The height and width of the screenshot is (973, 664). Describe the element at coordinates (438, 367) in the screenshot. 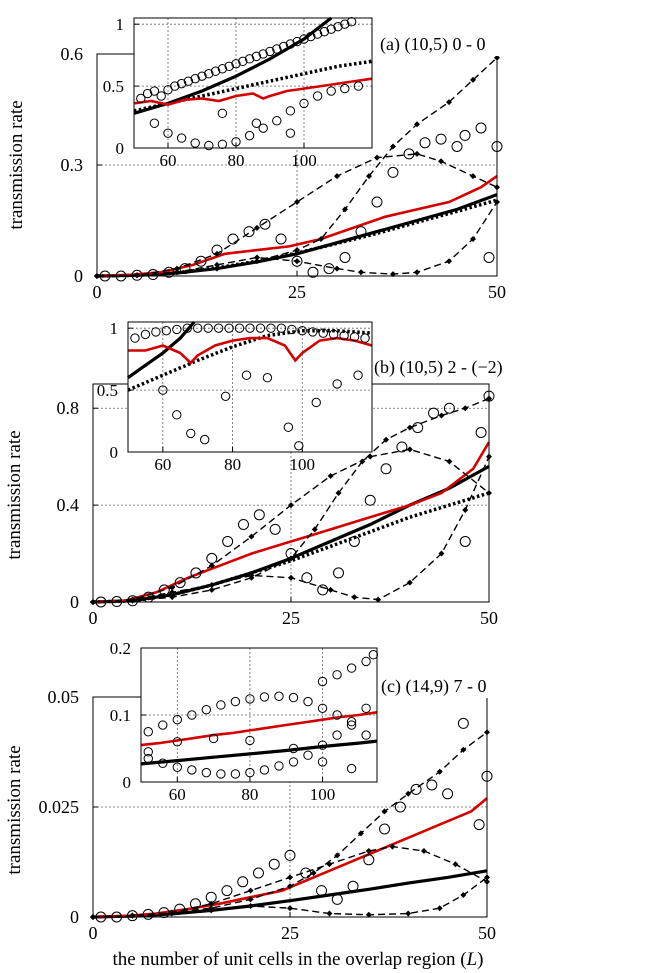

I see `panel-b-label: (b) (10,5) 2 - (−2)` at that location.